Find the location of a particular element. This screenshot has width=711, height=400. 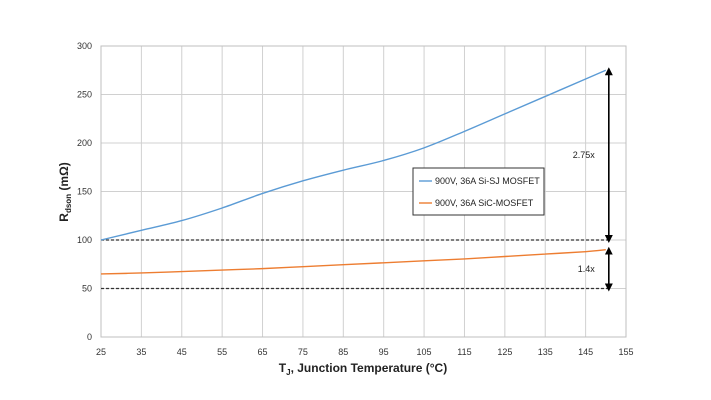

x-tick-label: 135 is located at coordinates (545, 352).